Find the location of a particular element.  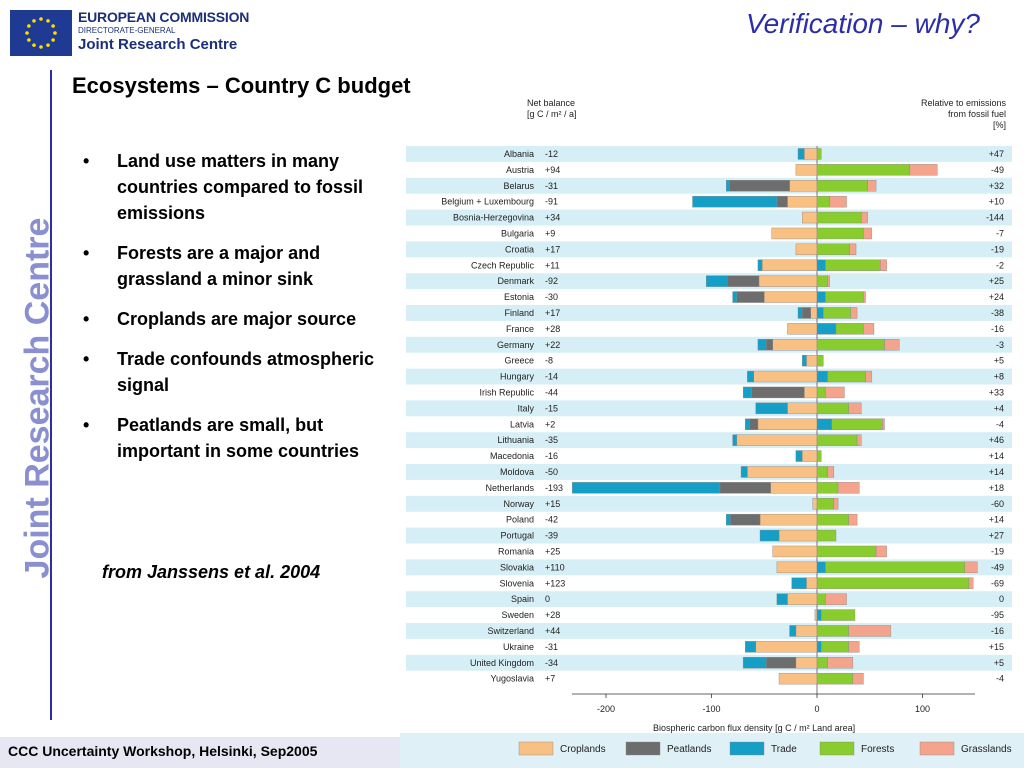

slide-topic: Verification – why? is located at coordinates (863, 23).